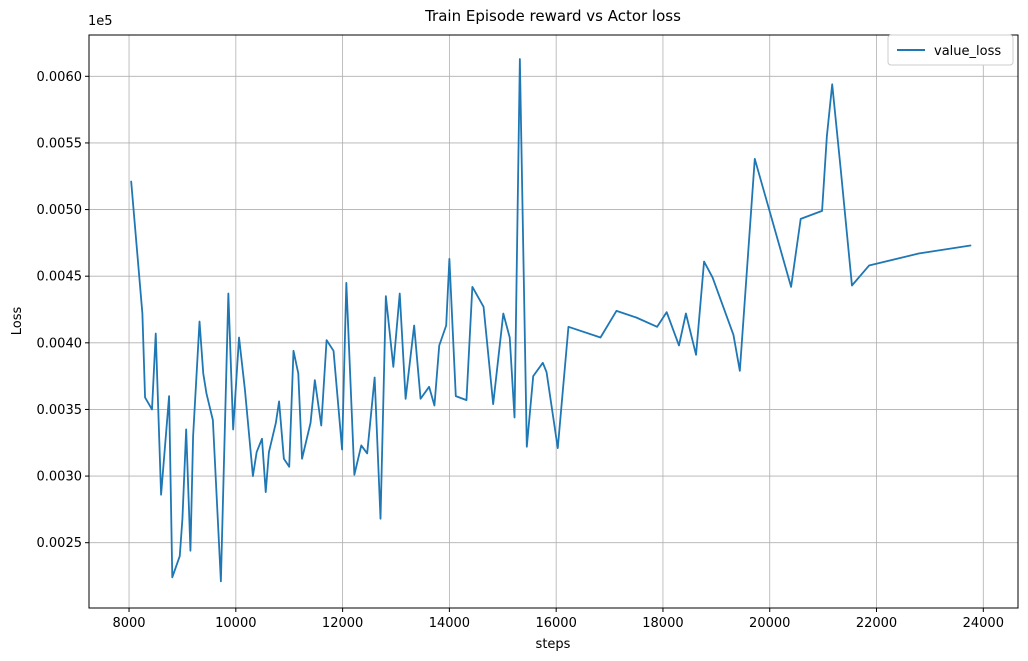  What do you see at coordinates (60, 143) in the screenshot?
I see `y-tick-label: 0.0055` at bounding box center [60, 143].